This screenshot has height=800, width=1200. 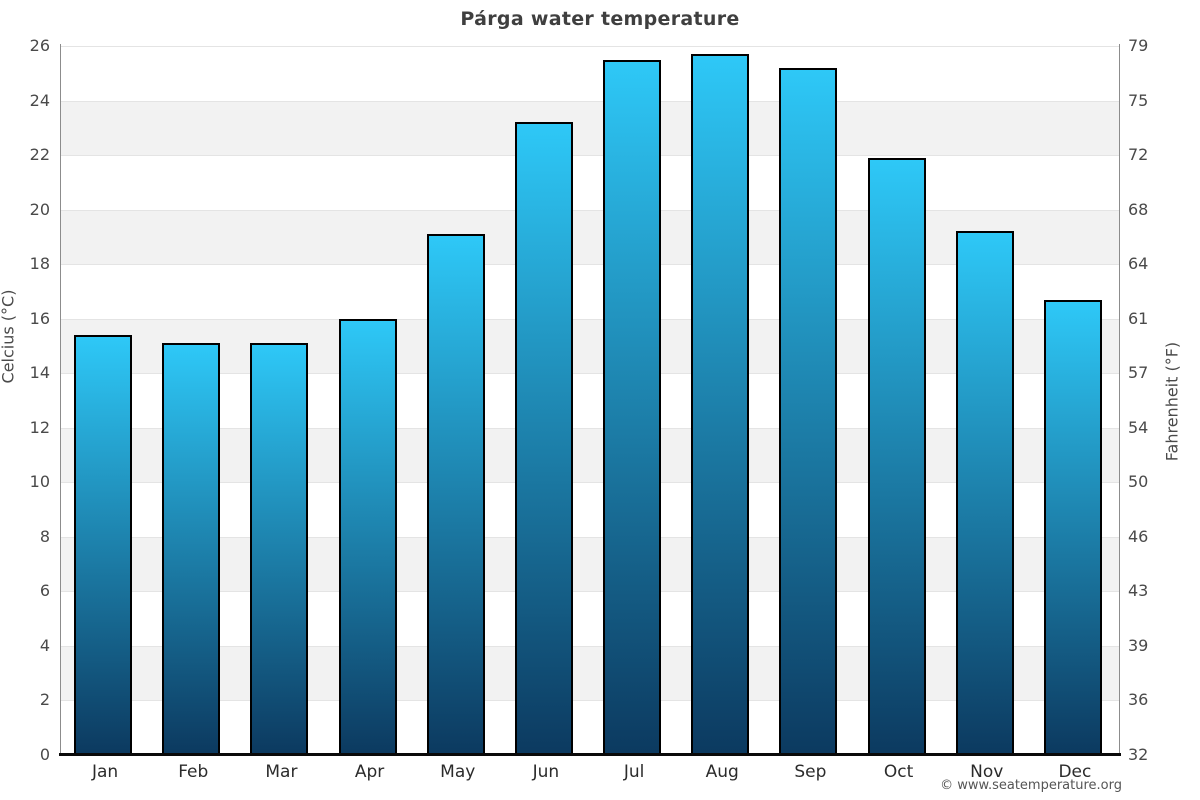 What do you see at coordinates (103, 545) in the screenshot?
I see `bar-jan` at bounding box center [103, 545].